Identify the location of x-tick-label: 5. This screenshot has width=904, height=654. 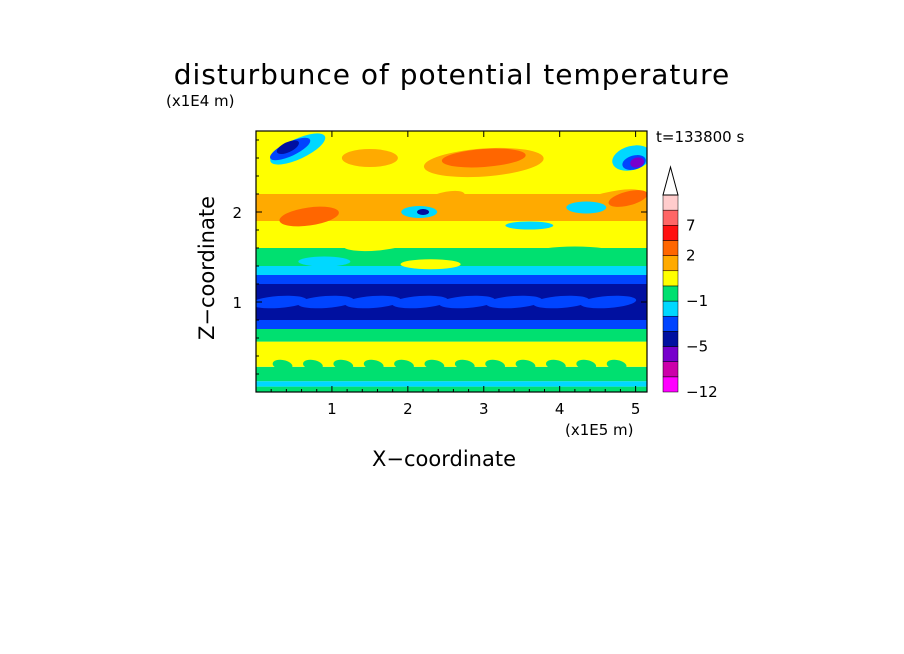
(636, 409).